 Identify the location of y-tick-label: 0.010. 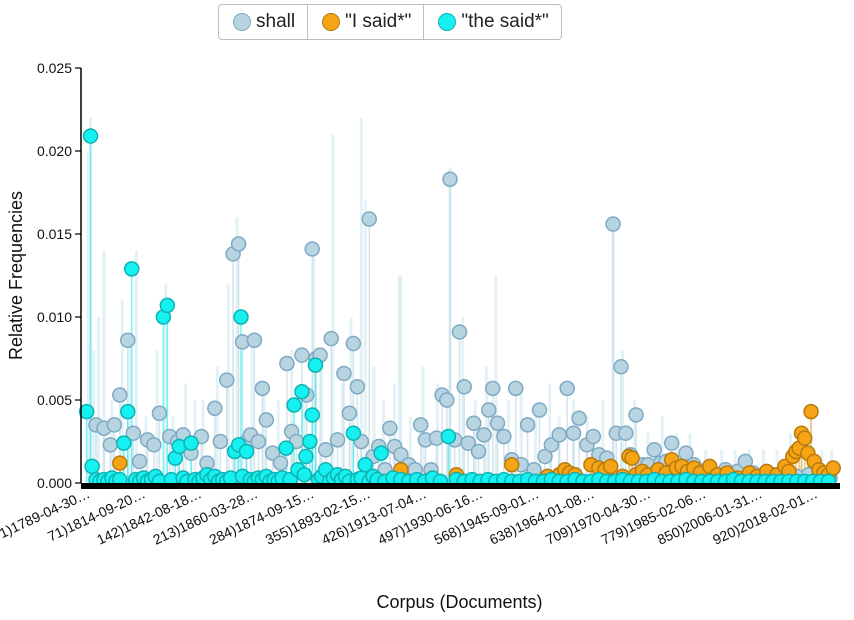
(54, 317).